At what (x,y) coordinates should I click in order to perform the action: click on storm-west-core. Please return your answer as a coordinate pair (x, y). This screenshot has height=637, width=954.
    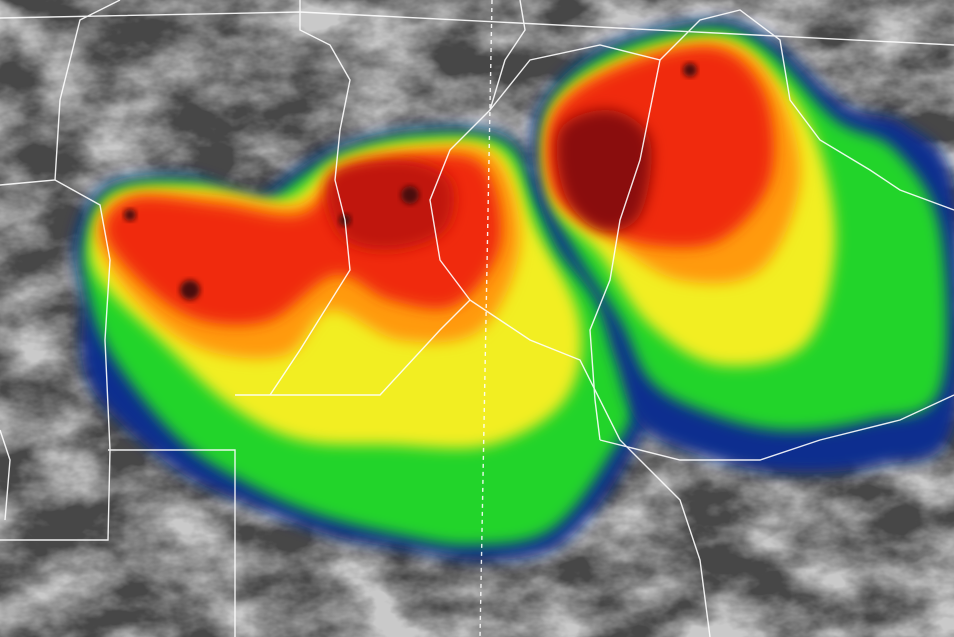
    Looking at the image, I should click on (390, 205).